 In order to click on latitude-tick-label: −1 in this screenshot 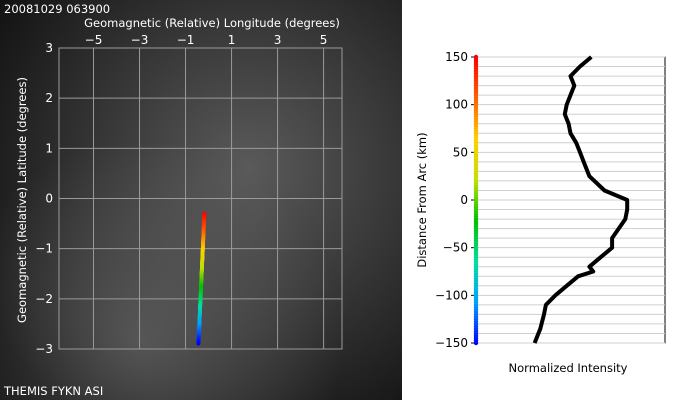, I will do `click(44, 249)`.